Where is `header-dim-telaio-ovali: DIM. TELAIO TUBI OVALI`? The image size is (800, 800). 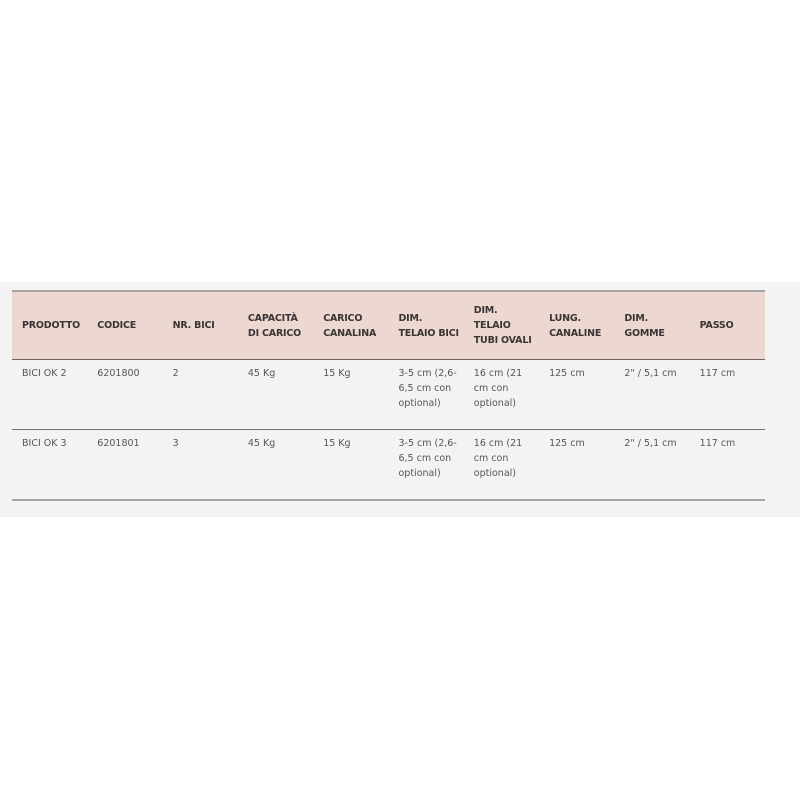 header-dim-telaio-ovali: DIM. TELAIO TUBI OVALI is located at coordinates (502, 325).